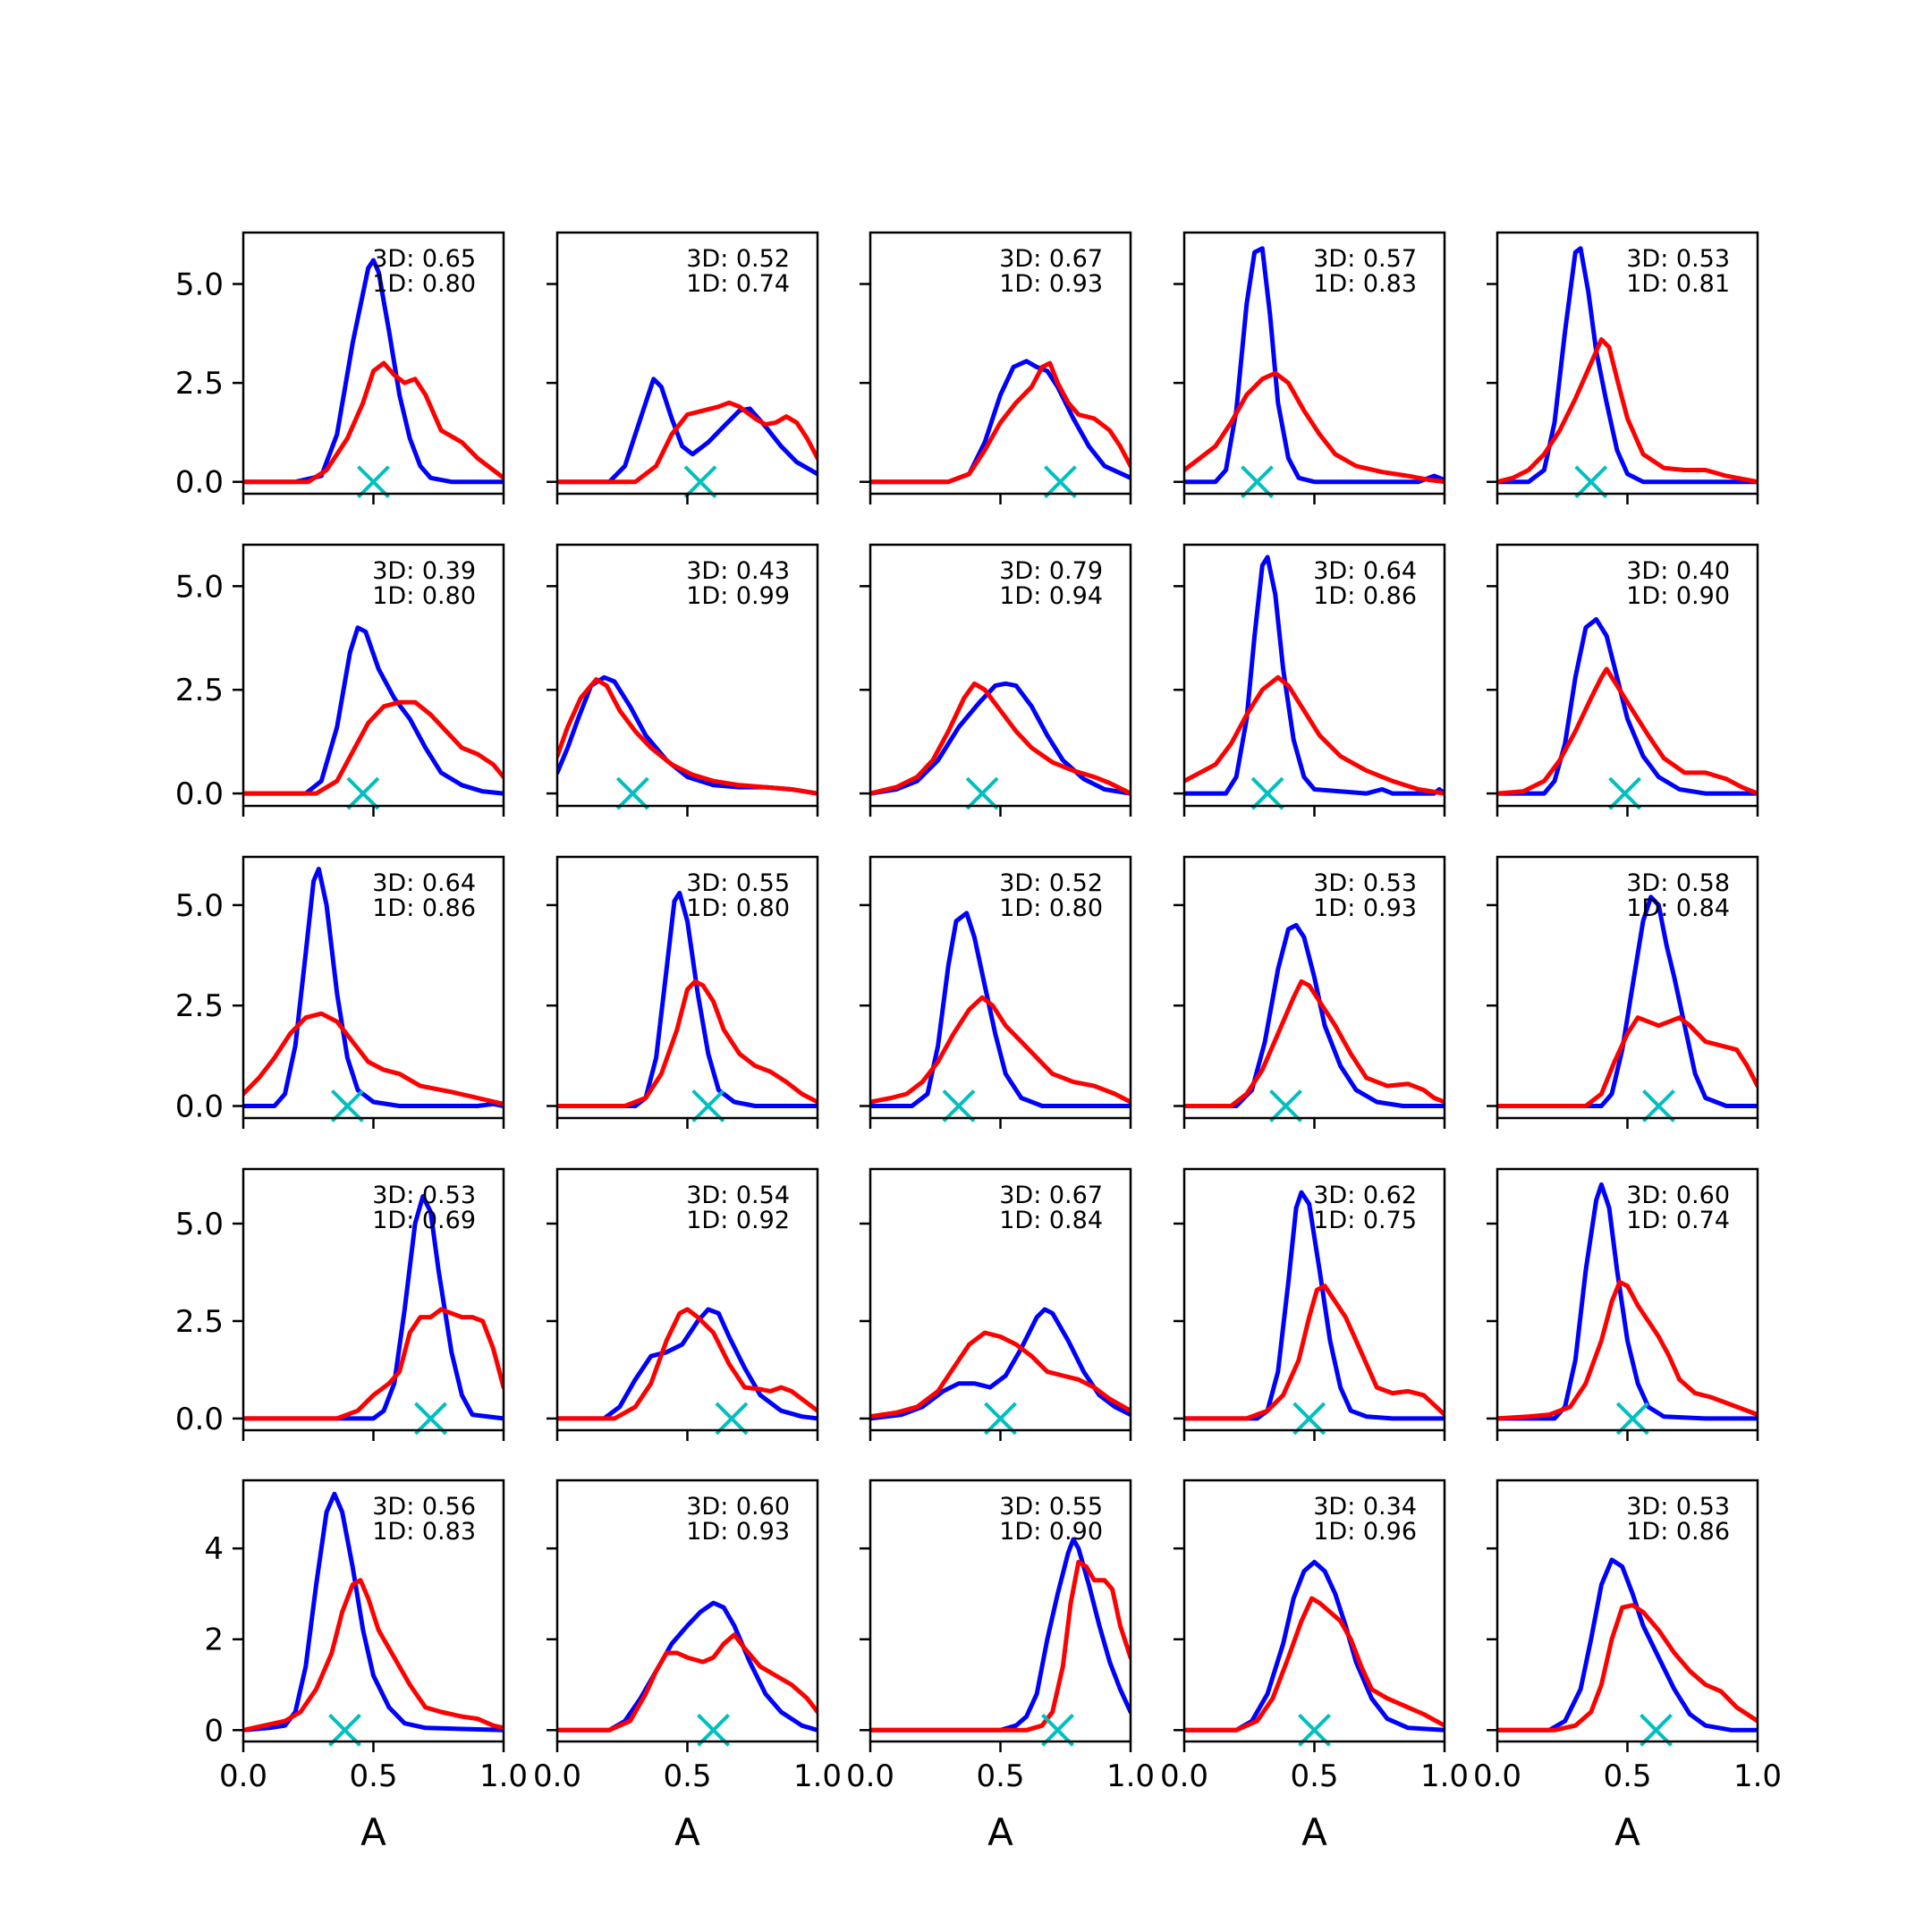 Image resolution: width=1932 pixels, height=1932 pixels. I want to click on y-tick-label: 0, so click(214, 1731).